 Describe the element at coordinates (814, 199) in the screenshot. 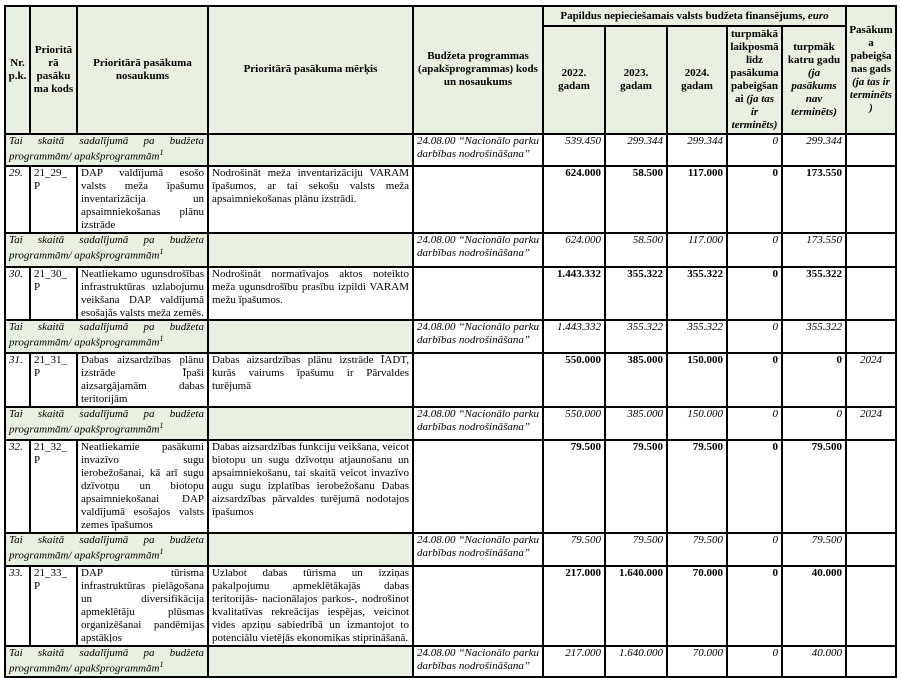

I see `cell-yearly: 173.550` at that location.